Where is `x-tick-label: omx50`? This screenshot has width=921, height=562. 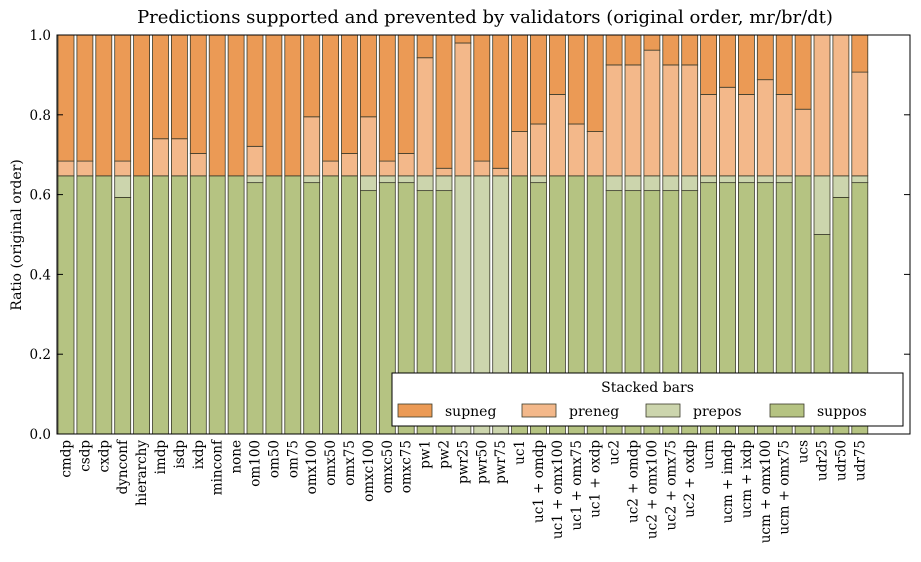
x-tick-label: omx50 is located at coordinates (331, 463).